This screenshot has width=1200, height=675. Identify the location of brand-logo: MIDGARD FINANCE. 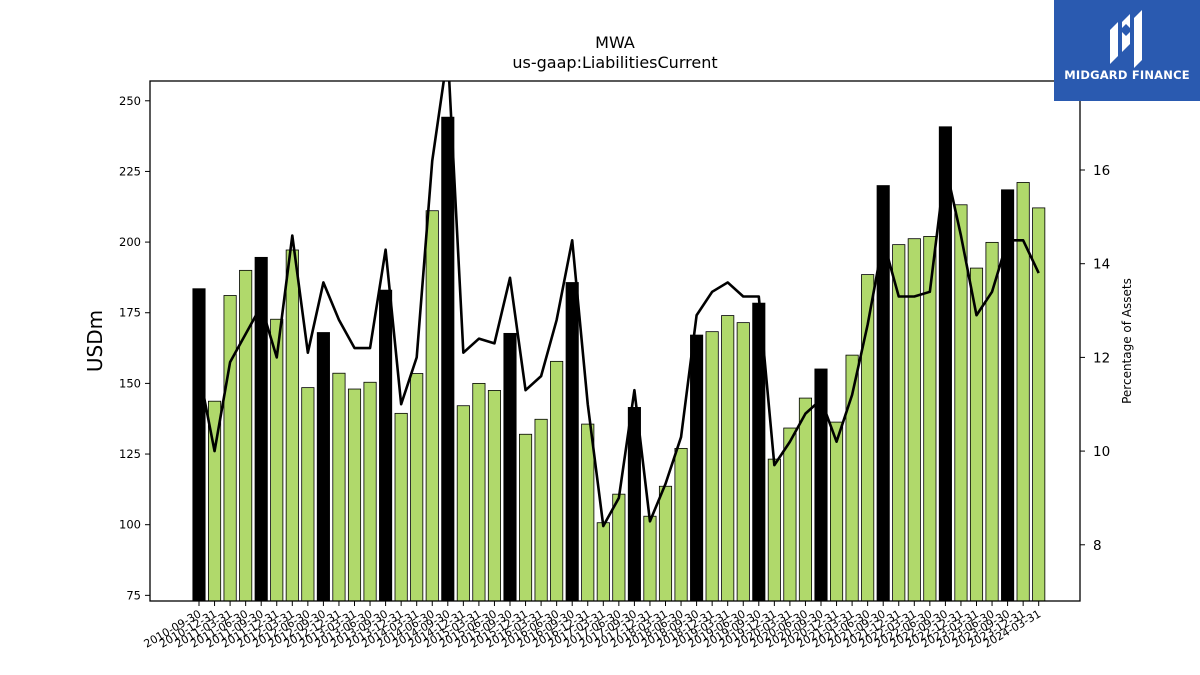
(1127, 50).